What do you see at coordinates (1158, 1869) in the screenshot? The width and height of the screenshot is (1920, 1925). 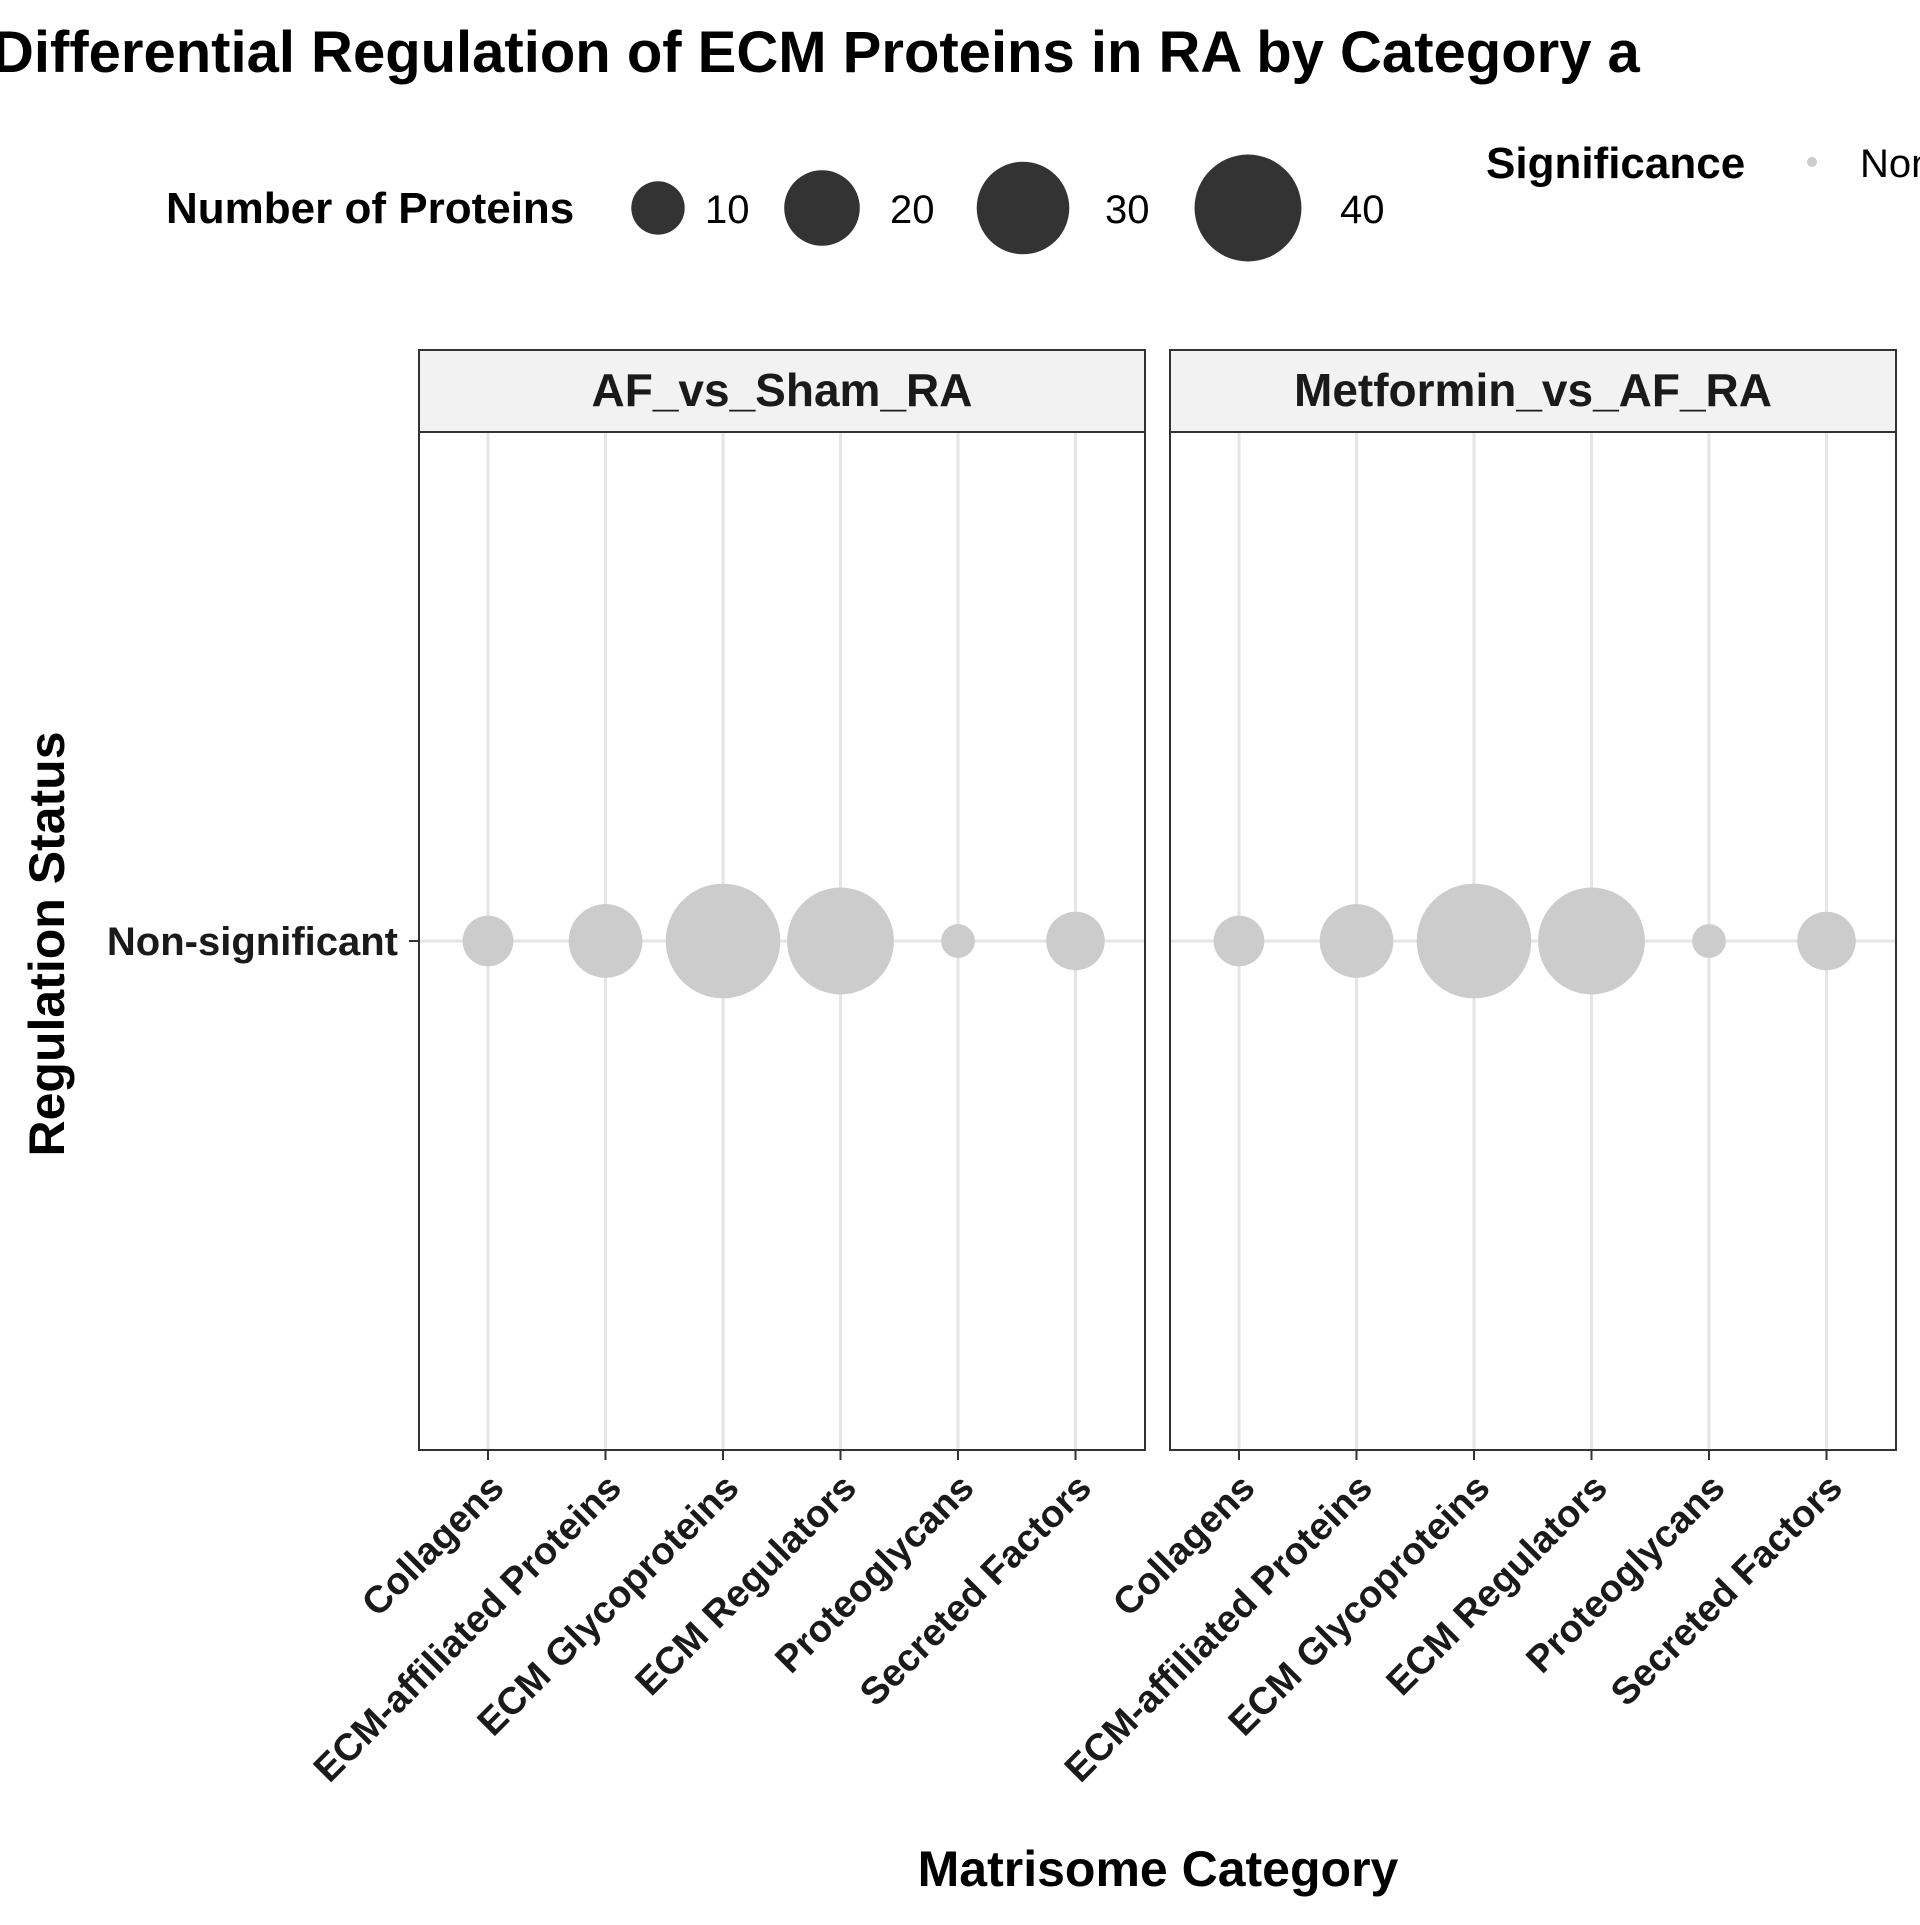 I see `x-axis-title: Matrisome Category` at bounding box center [1158, 1869].